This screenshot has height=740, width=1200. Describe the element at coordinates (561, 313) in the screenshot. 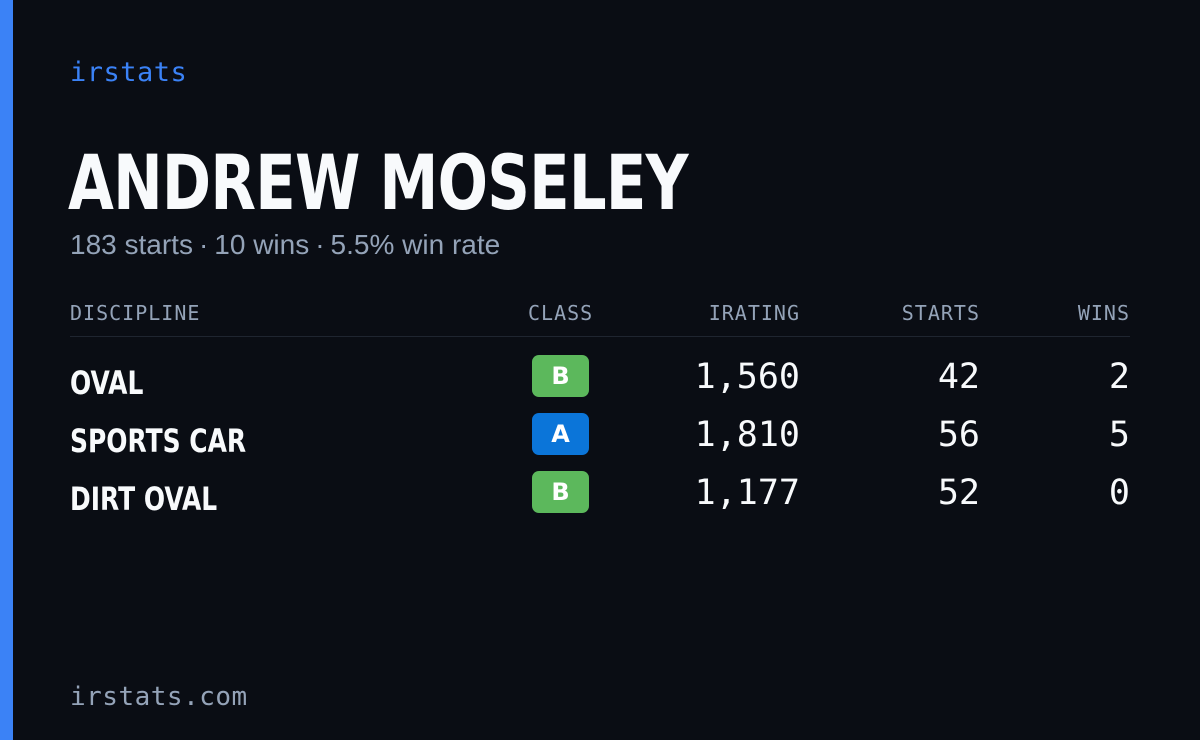

I see `header-class: CLASS` at that location.